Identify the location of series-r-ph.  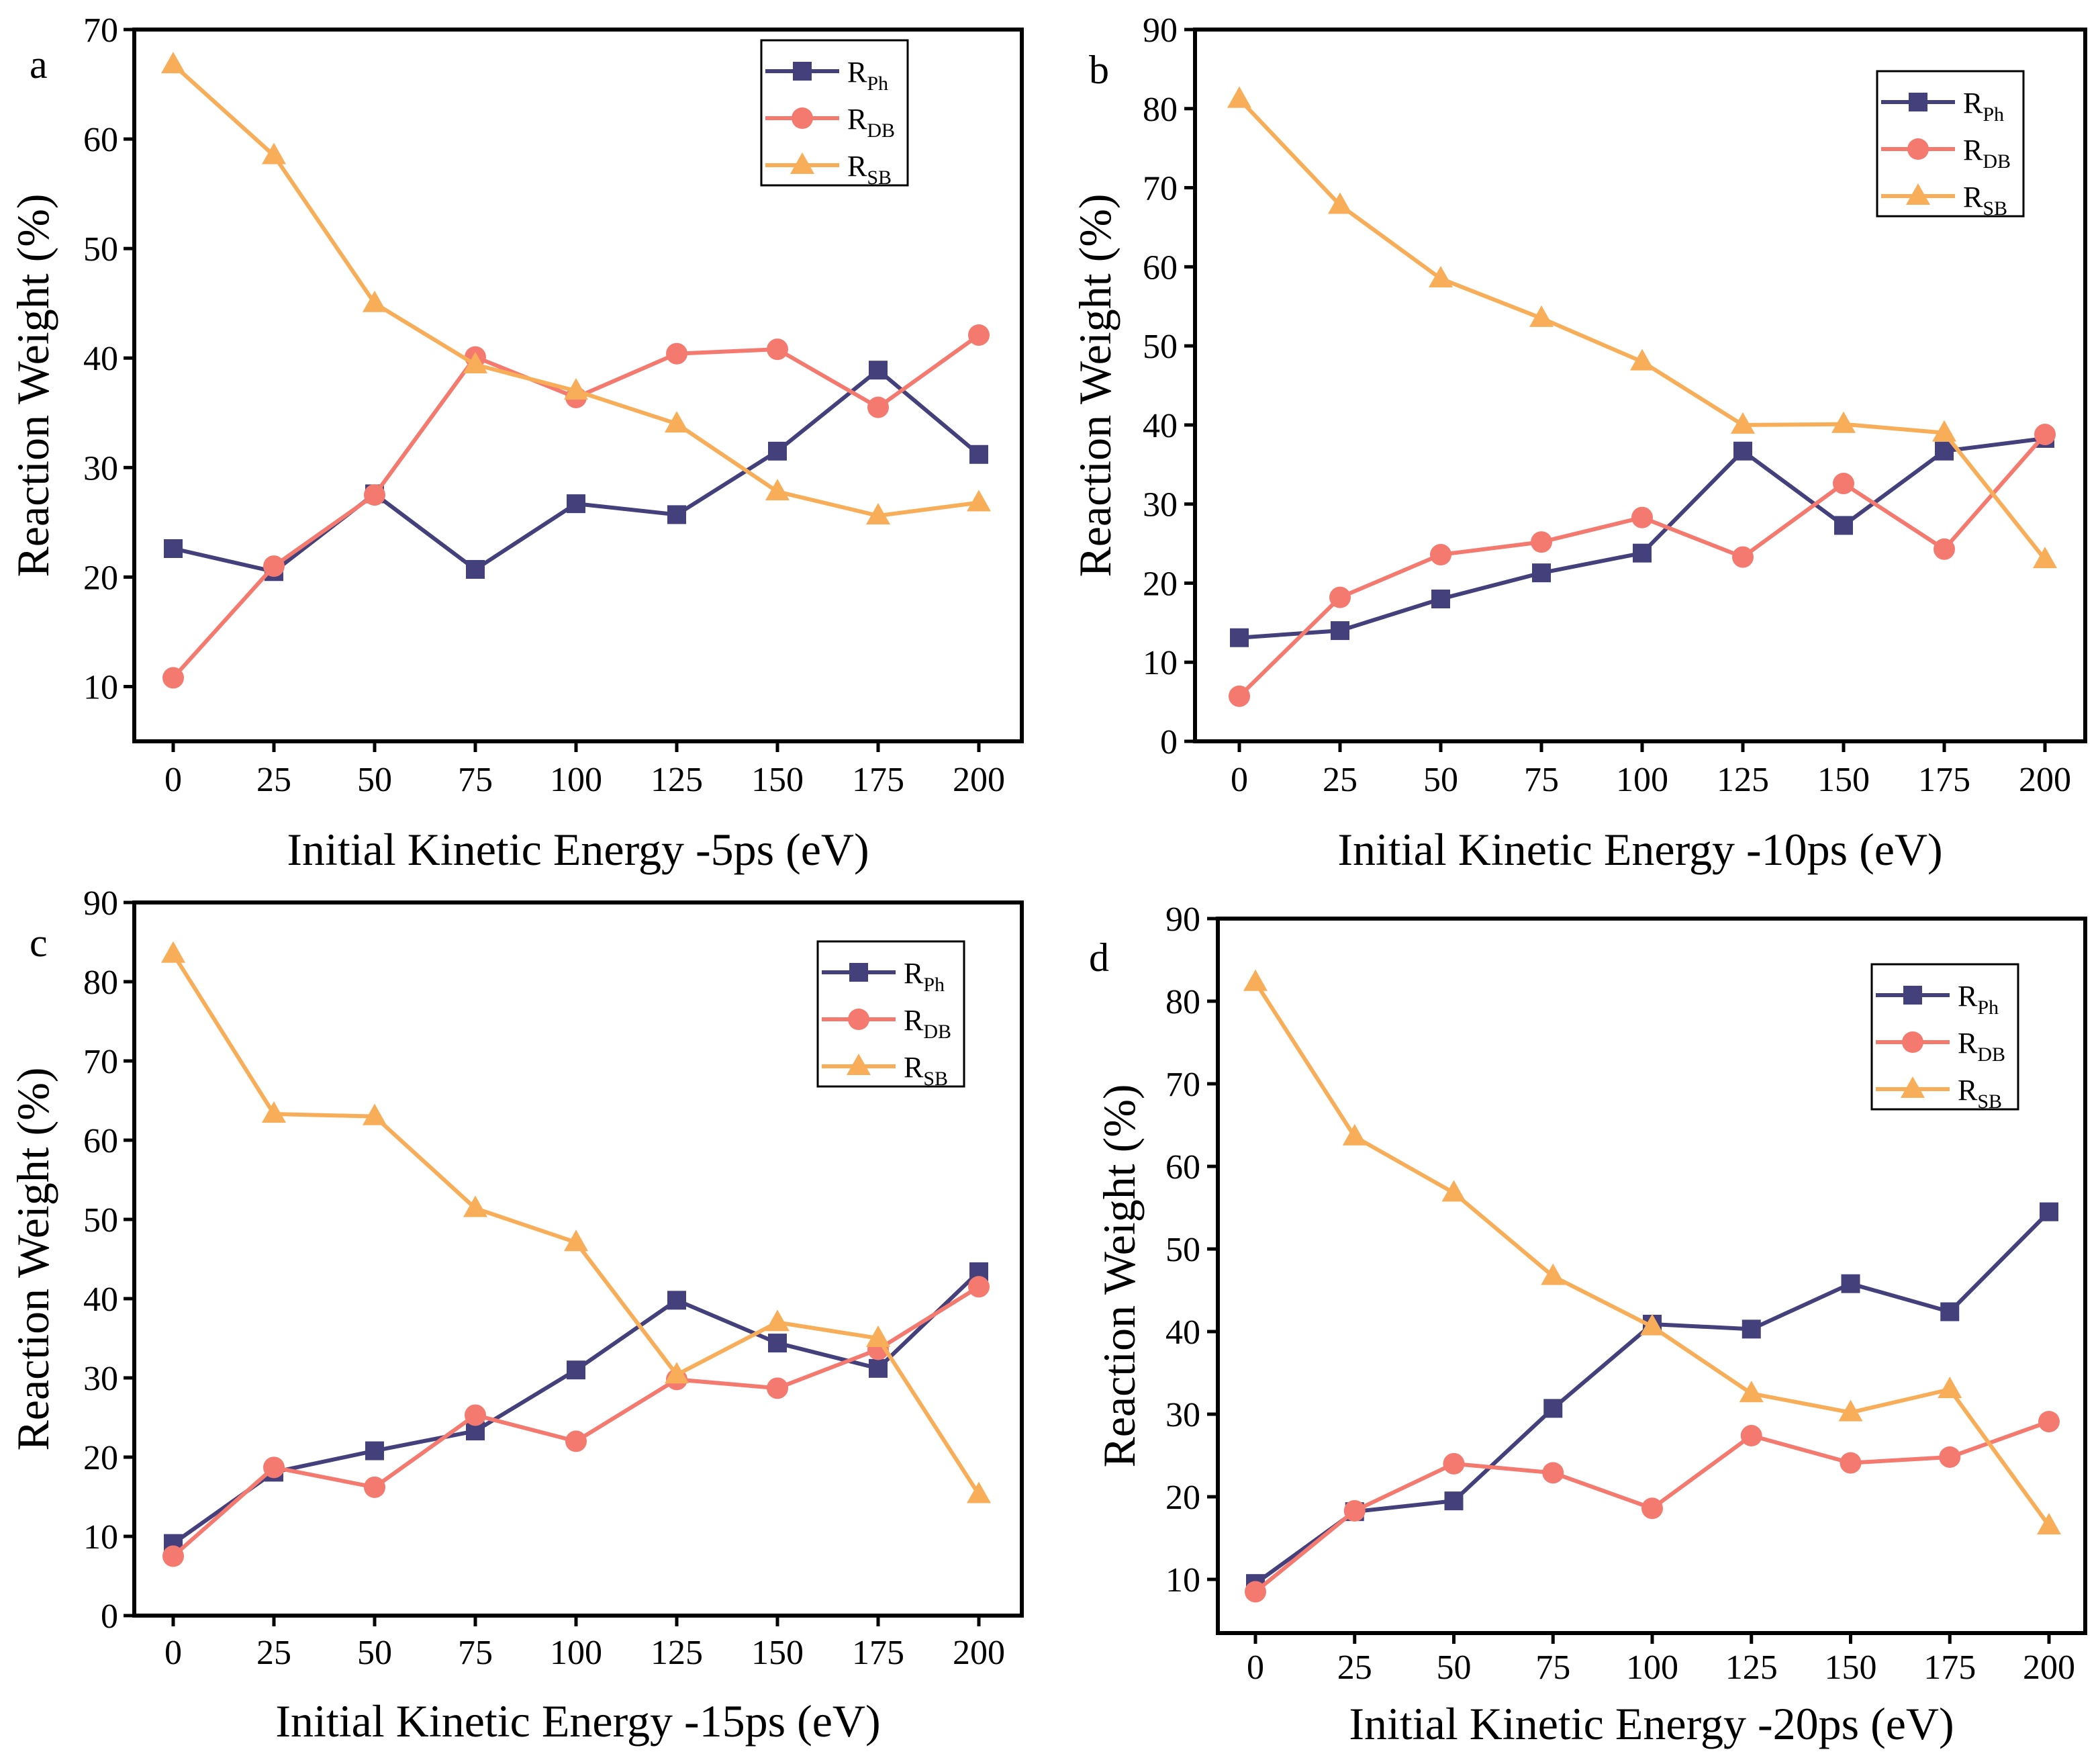
(1642, 537).